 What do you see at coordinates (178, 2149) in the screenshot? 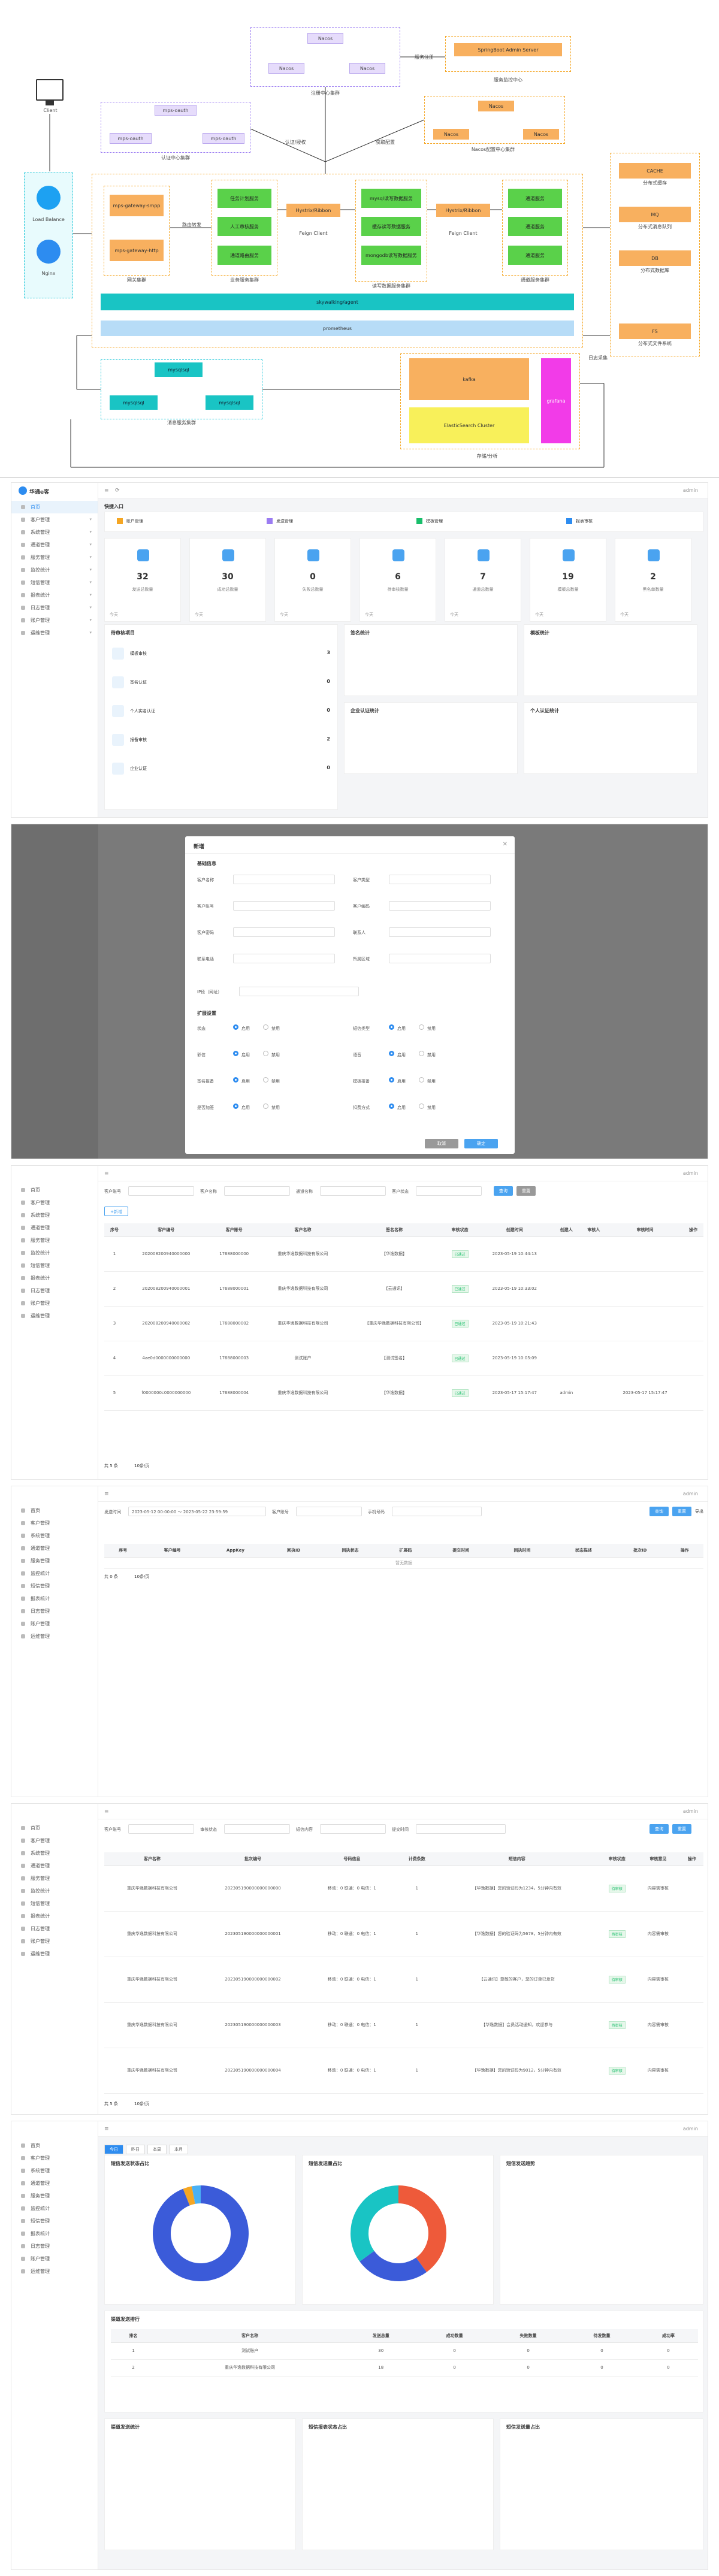
I see `tab-3: 本月` at bounding box center [178, 2149].